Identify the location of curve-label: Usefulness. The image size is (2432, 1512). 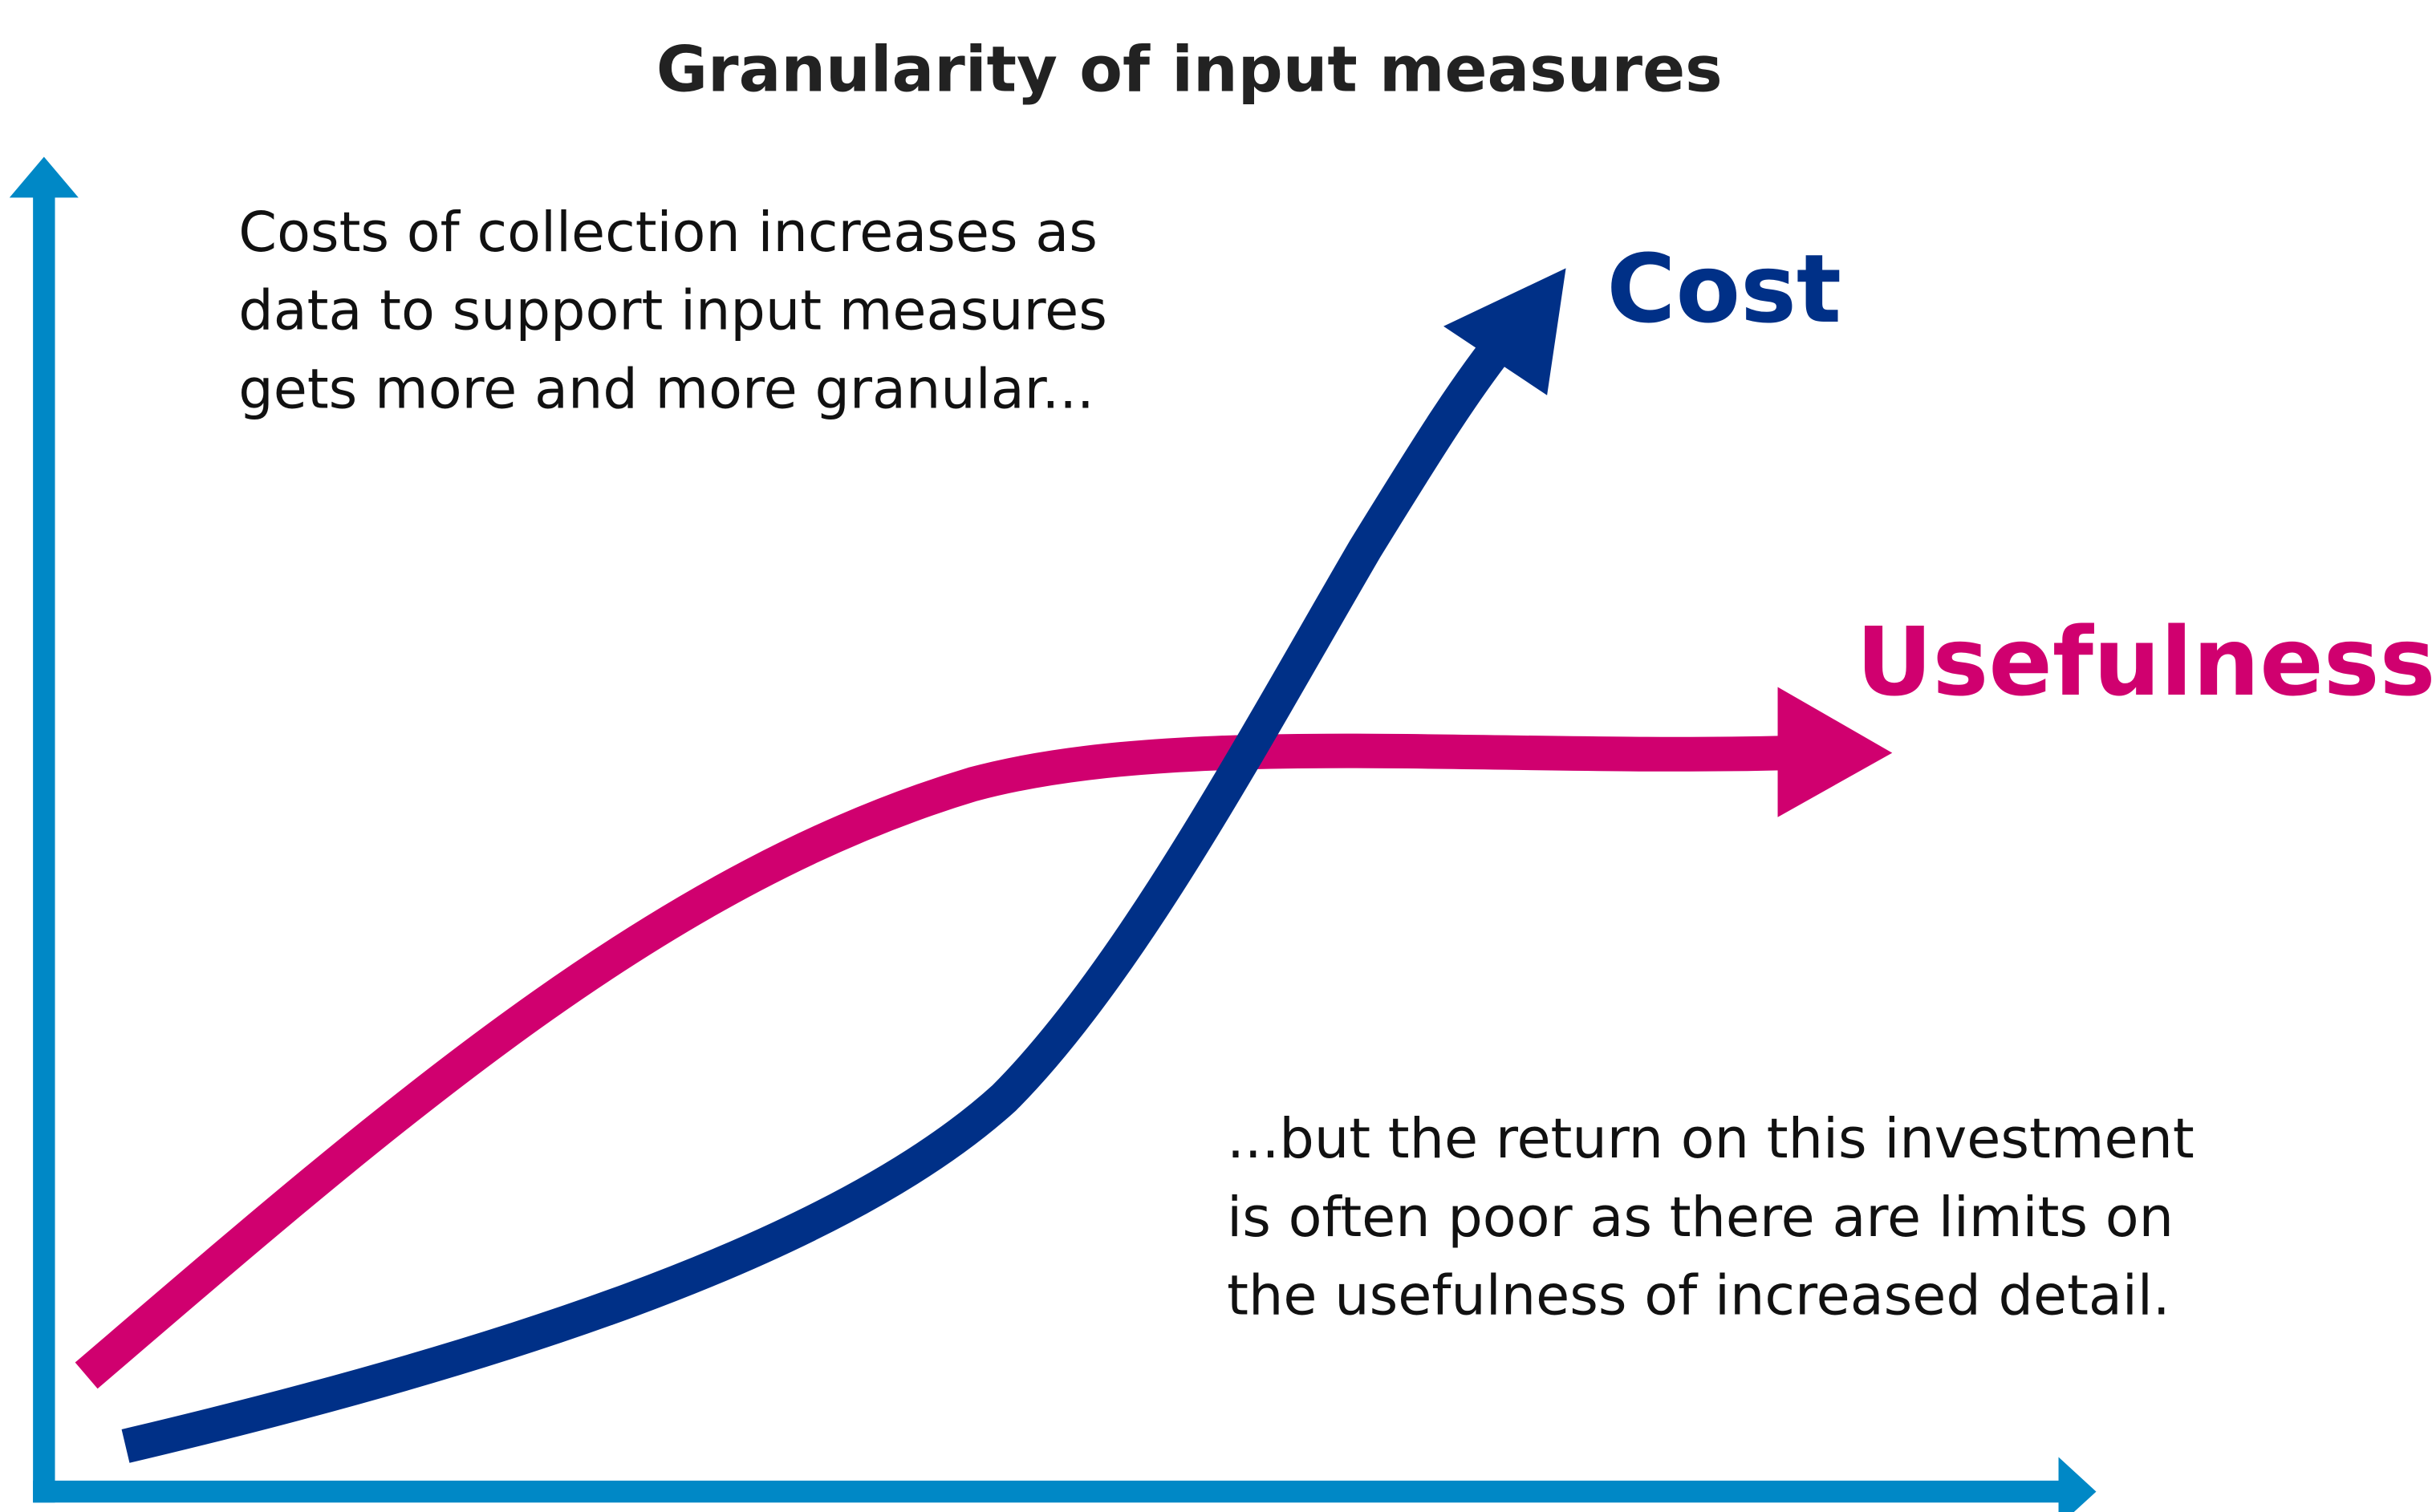
(2144, 662).